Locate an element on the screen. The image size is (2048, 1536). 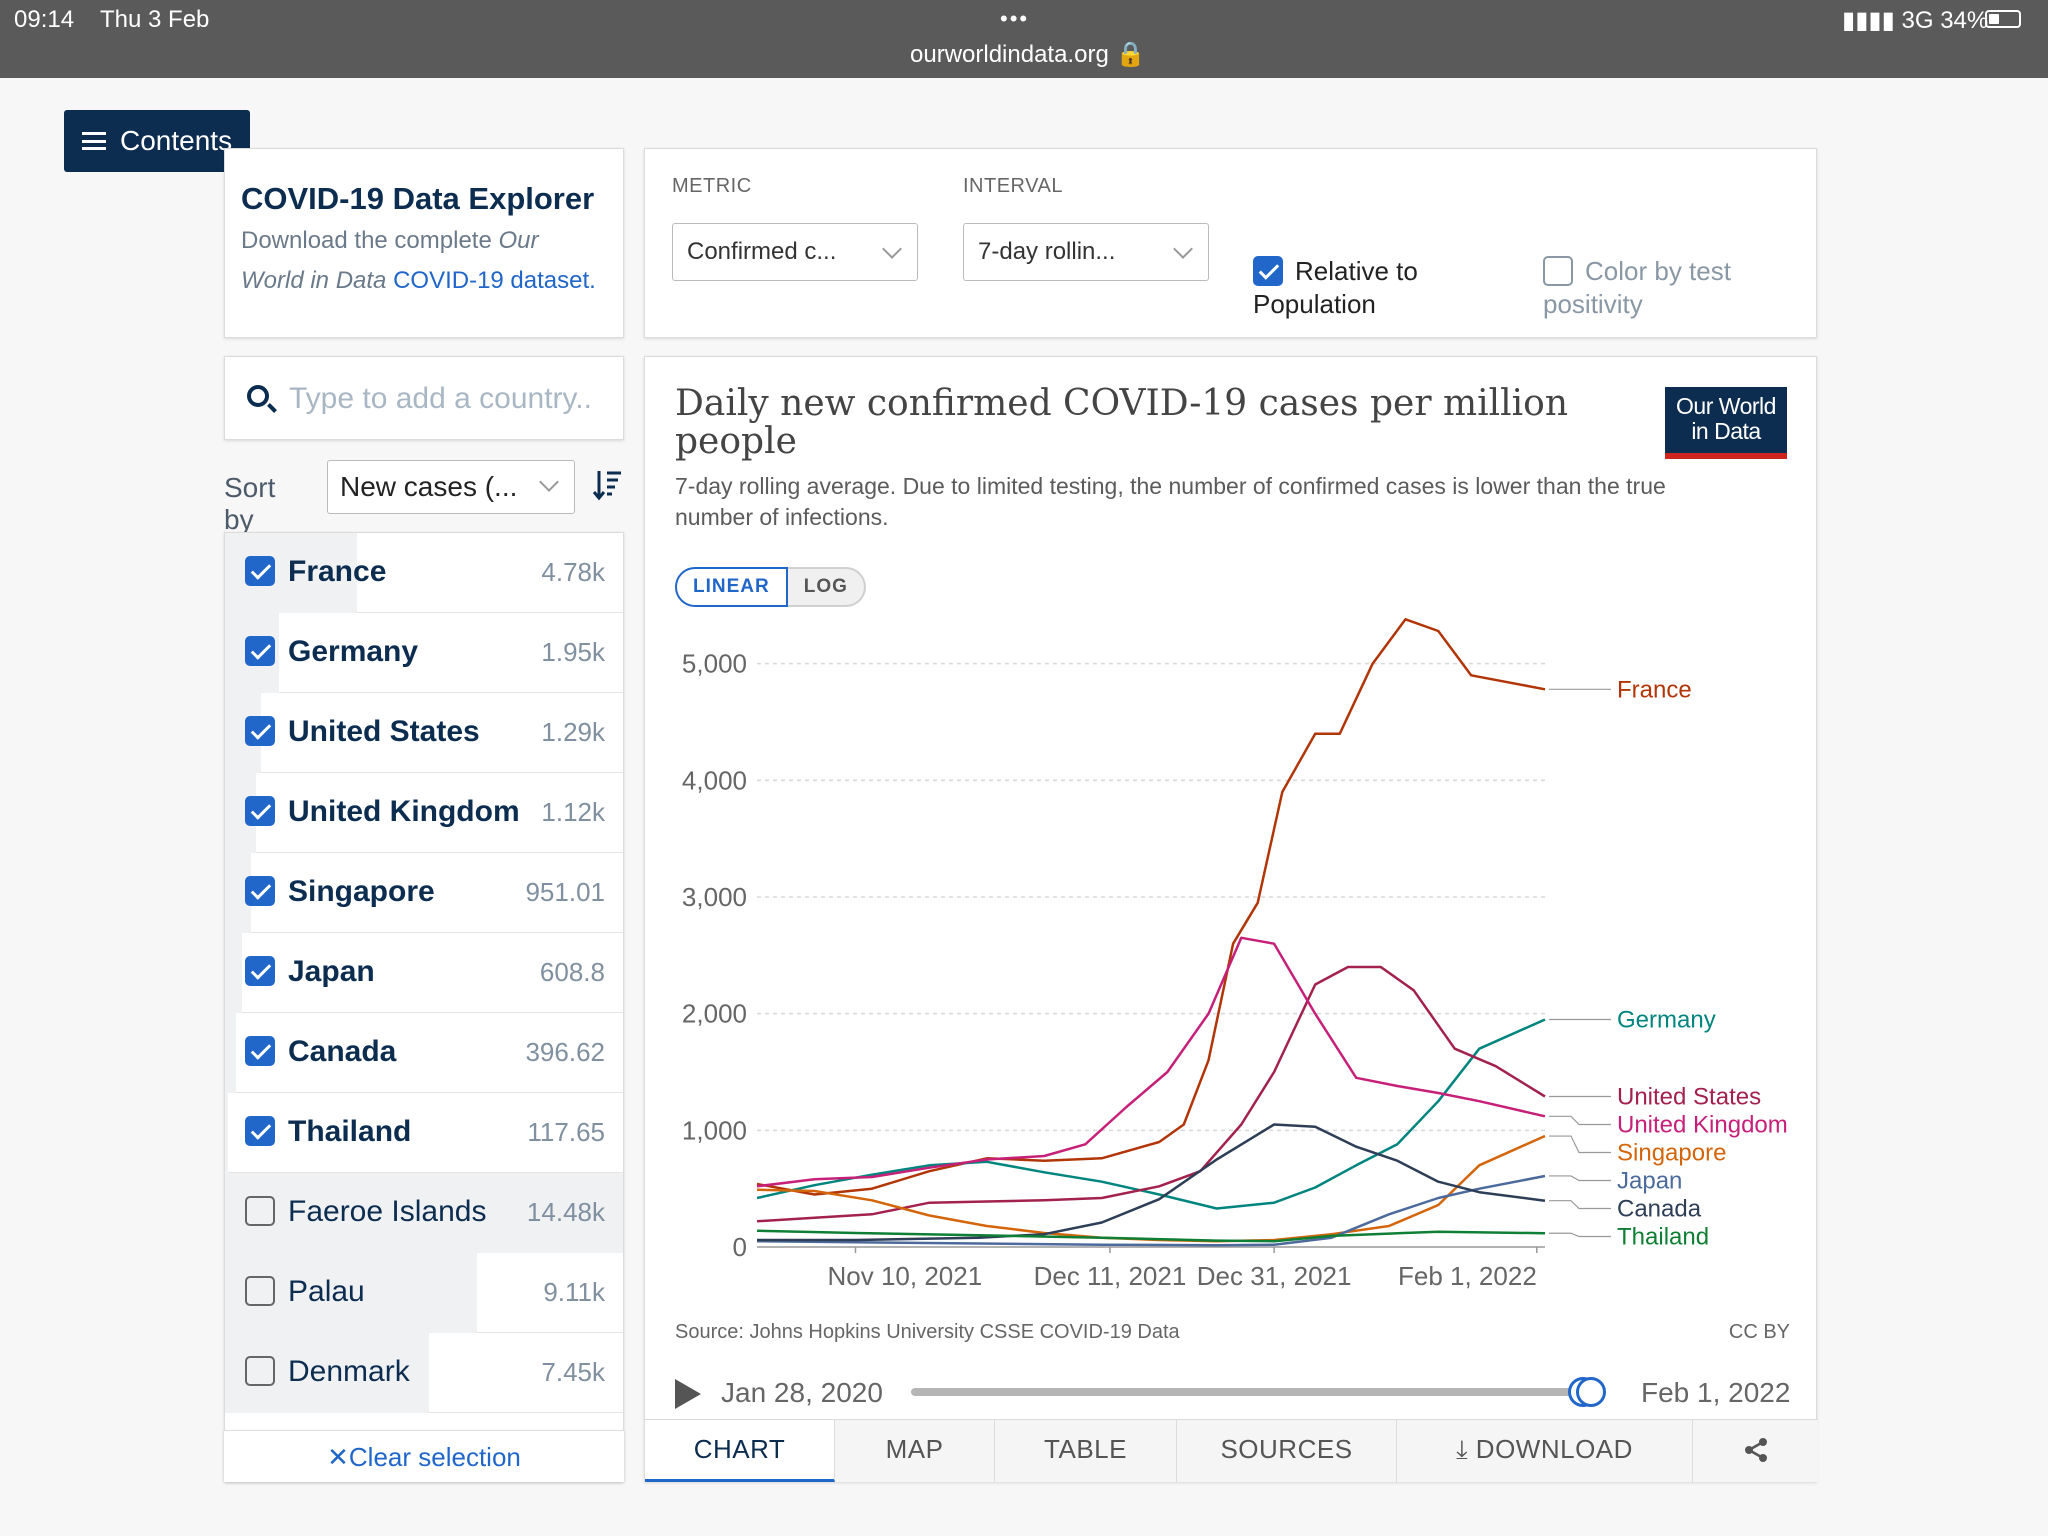
leader-line is located at coordinates (1580, 1205).